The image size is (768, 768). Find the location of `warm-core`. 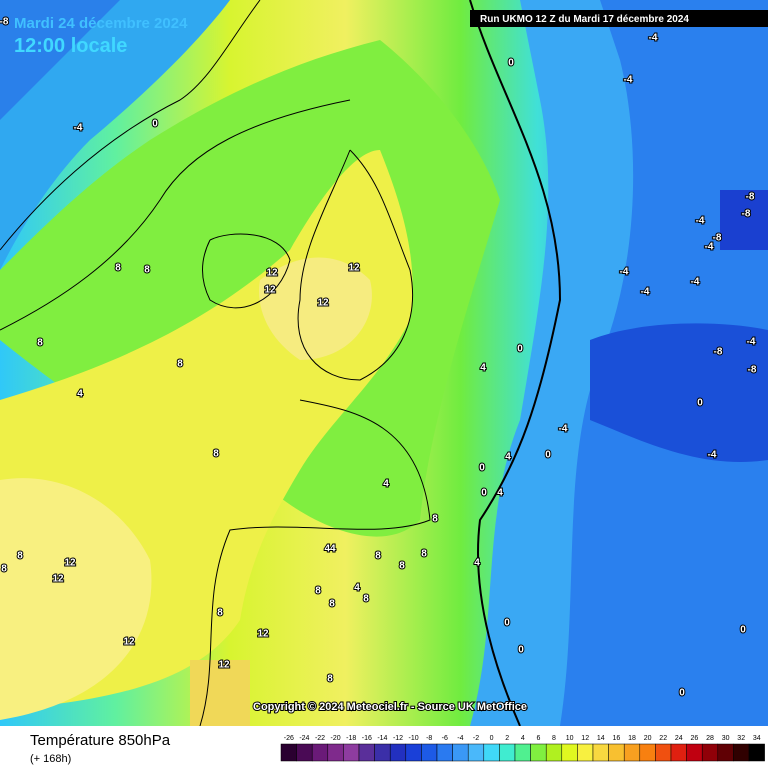

warm-core is located at coordinates (315, 308).